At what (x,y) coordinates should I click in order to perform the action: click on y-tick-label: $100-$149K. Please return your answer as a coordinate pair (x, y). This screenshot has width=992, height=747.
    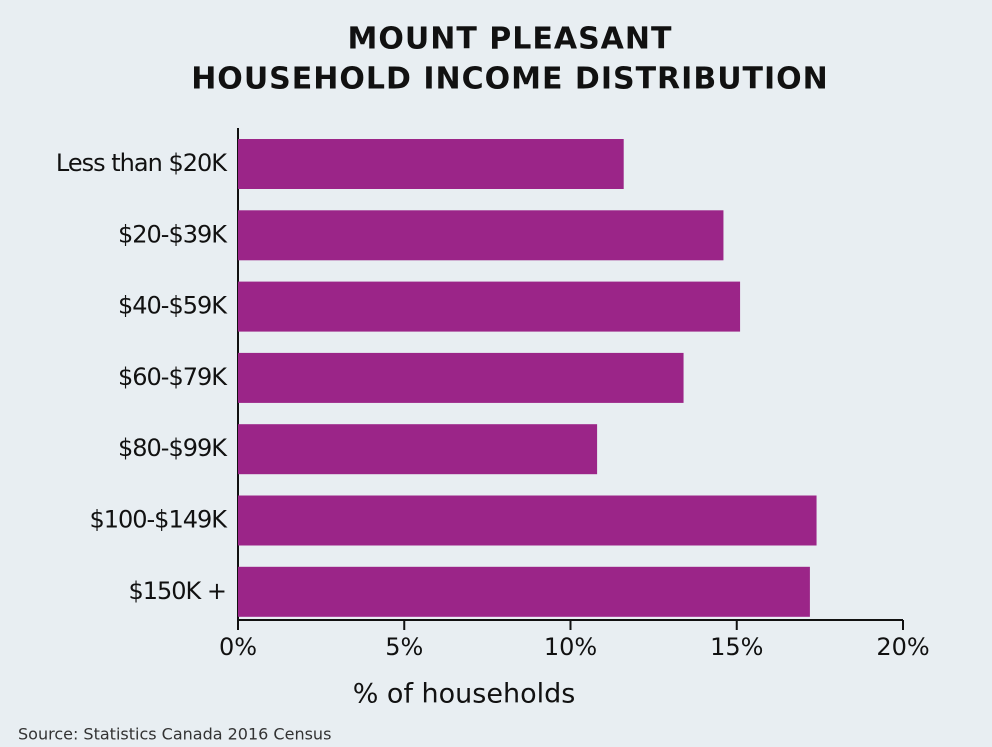
    Looking at the image, I should click on (158, 520).